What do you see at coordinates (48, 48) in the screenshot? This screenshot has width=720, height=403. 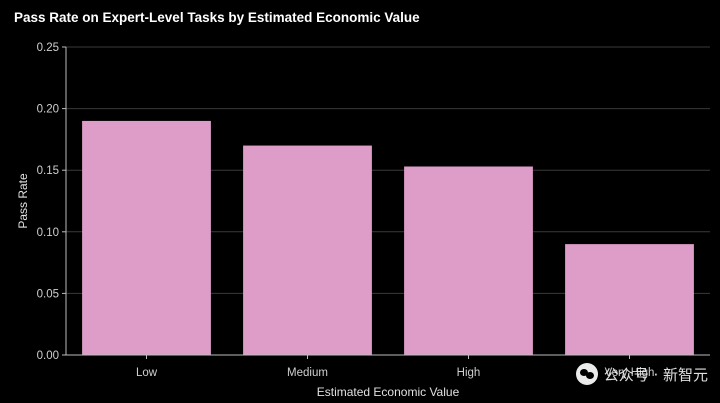 I see `y-tick-label: 0.25` at bounding box center [48, 48].